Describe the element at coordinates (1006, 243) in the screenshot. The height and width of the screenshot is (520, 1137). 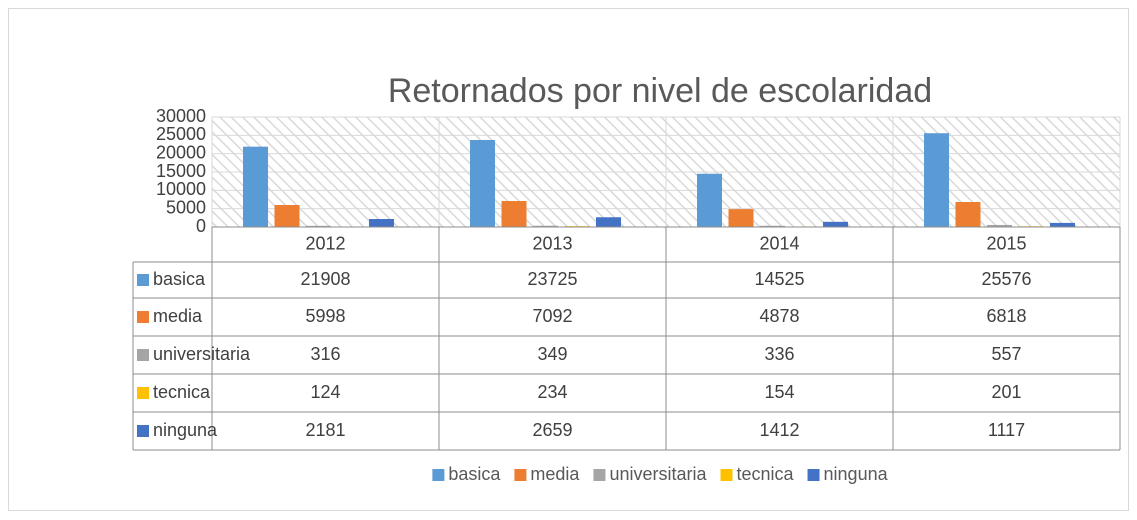
I see `x-tick-label: 2015` at that location.